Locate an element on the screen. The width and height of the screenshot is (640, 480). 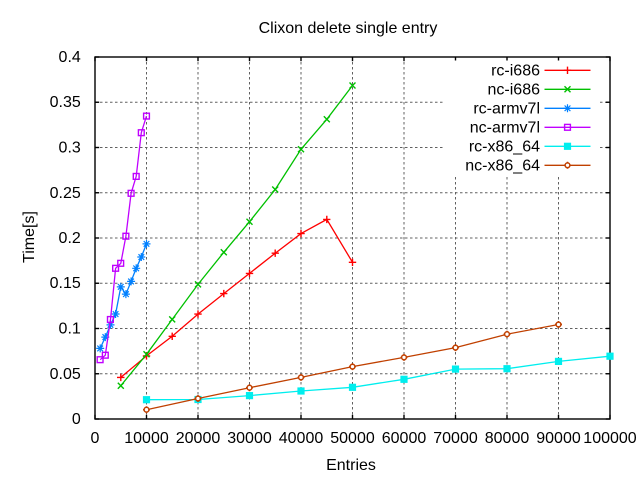
svg-text: nc-armv7l is located at coordinates (505, 127).